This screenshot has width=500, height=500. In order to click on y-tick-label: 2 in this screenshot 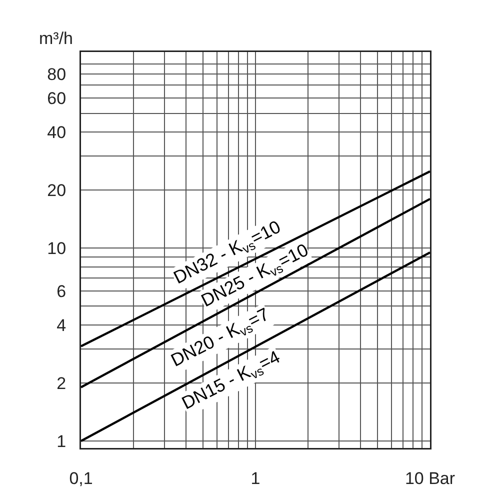, I will do `click(61, 383)`.